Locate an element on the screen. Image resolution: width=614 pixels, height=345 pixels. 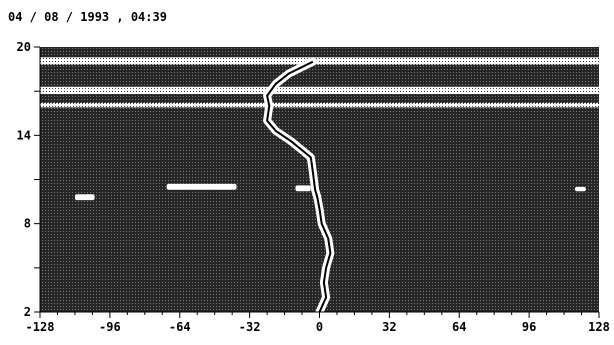
x-tick-label: 32 is located at coordinates (389, 327).